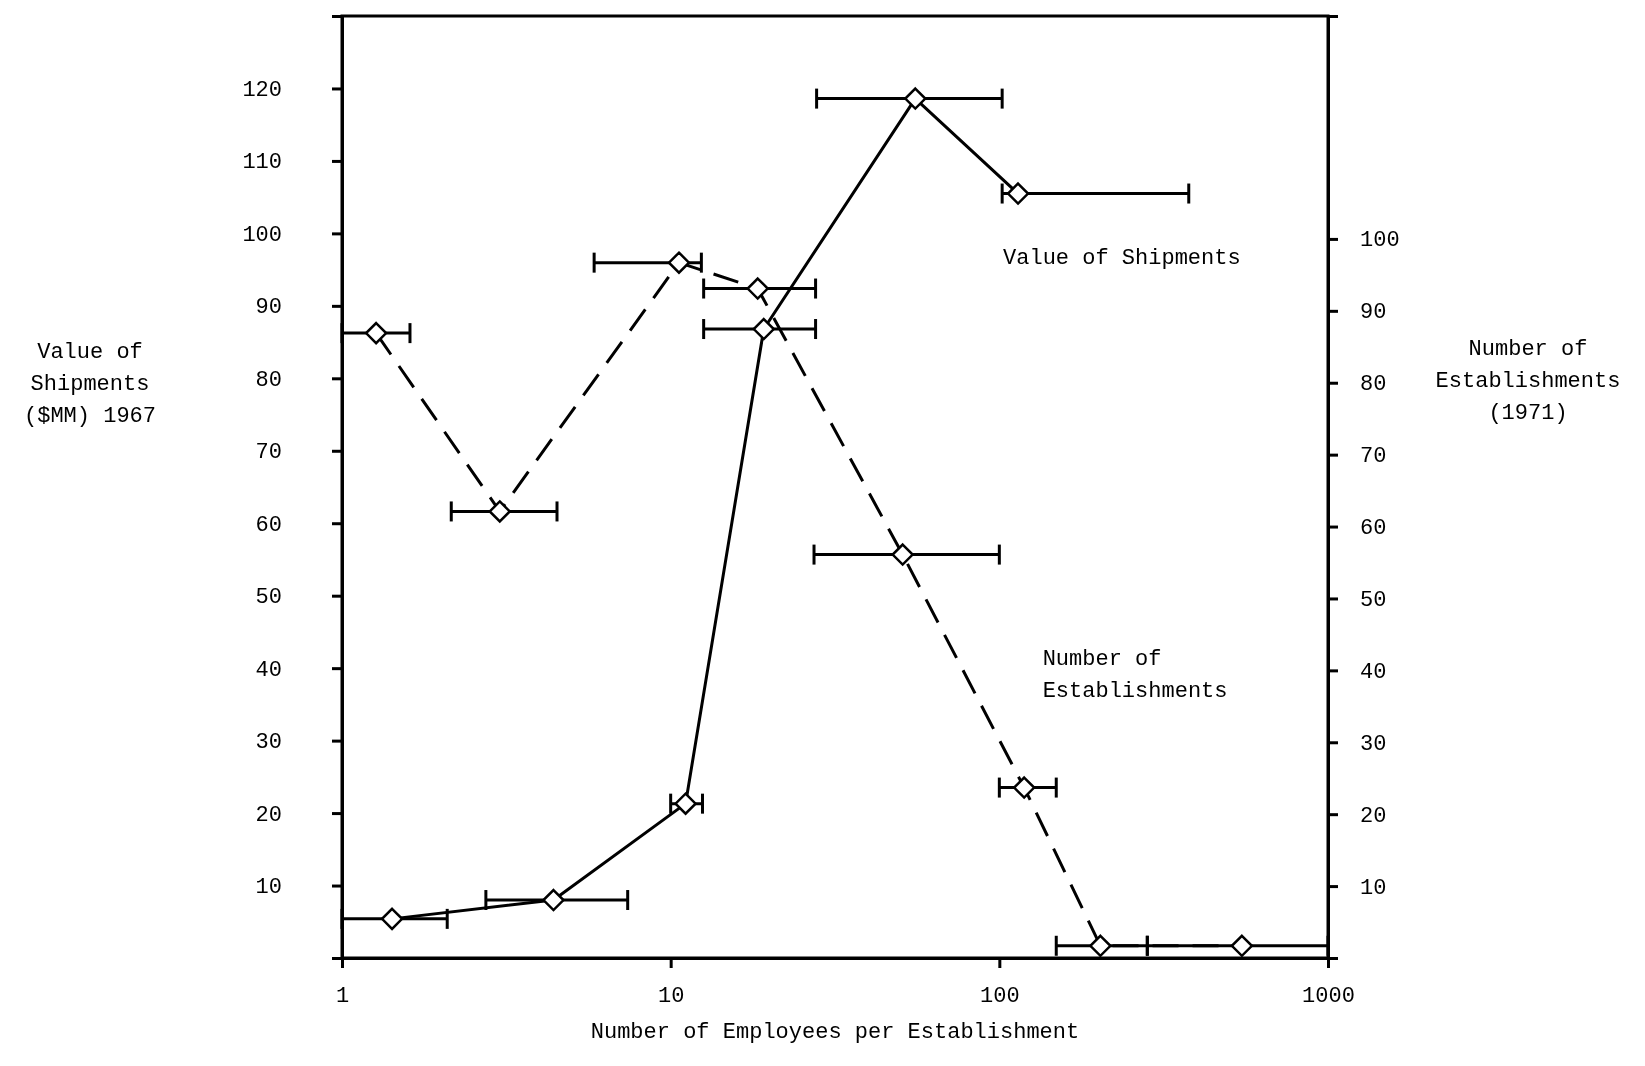  What do you see at coordinates (262, 90) in the screenshot?
I see `y-tick-label: 120` at bounding box center [262, 90].